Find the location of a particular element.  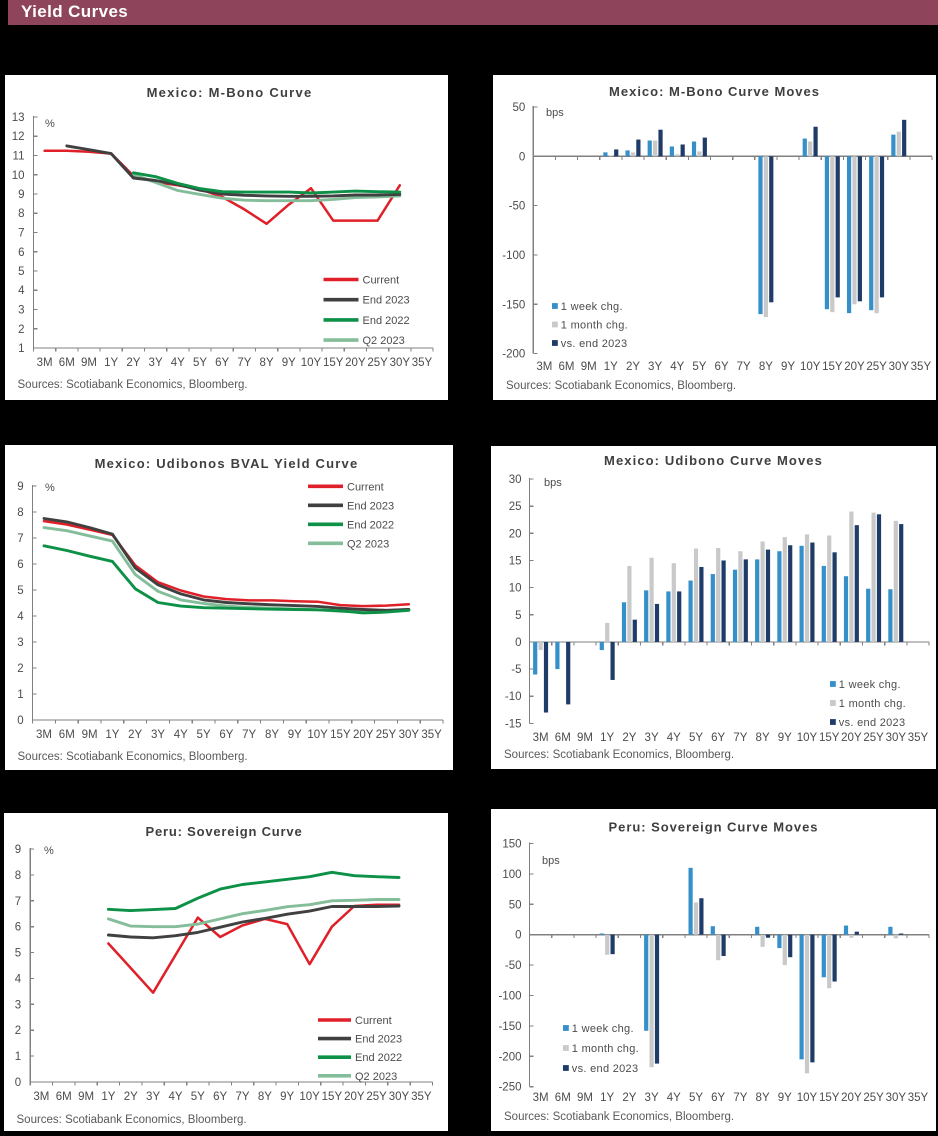

svg-text: -150 is located at coordinates (509, 1027).